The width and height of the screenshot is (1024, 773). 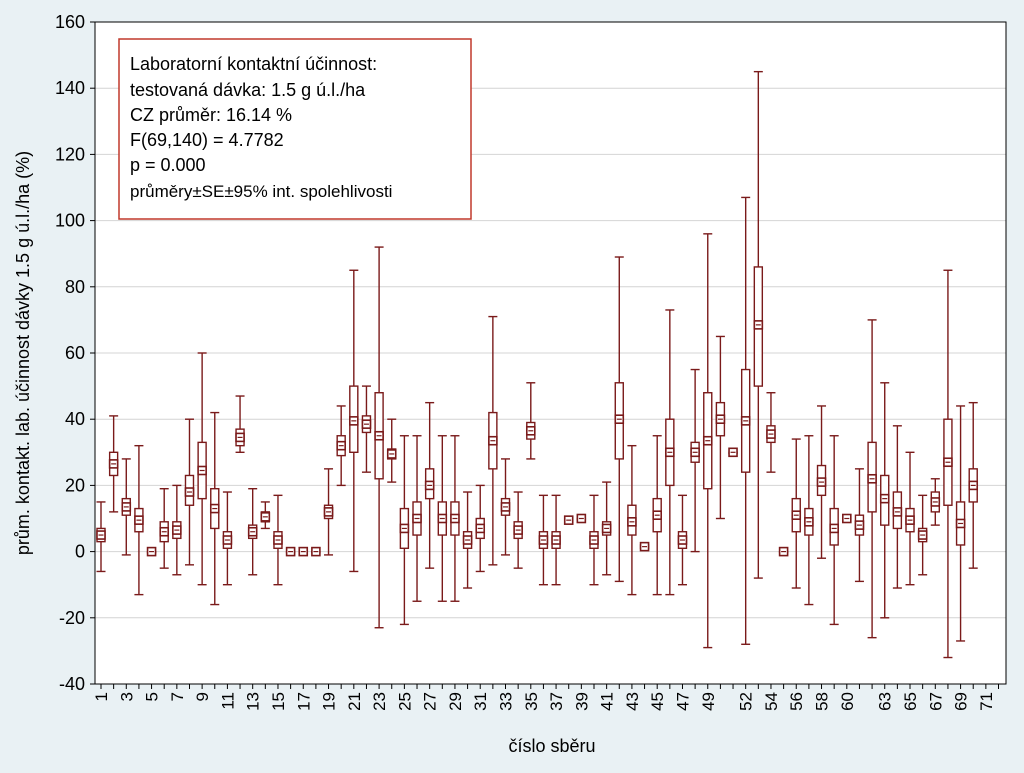 I want to click on x-tick-label: 41, so click(x=607, y=701).